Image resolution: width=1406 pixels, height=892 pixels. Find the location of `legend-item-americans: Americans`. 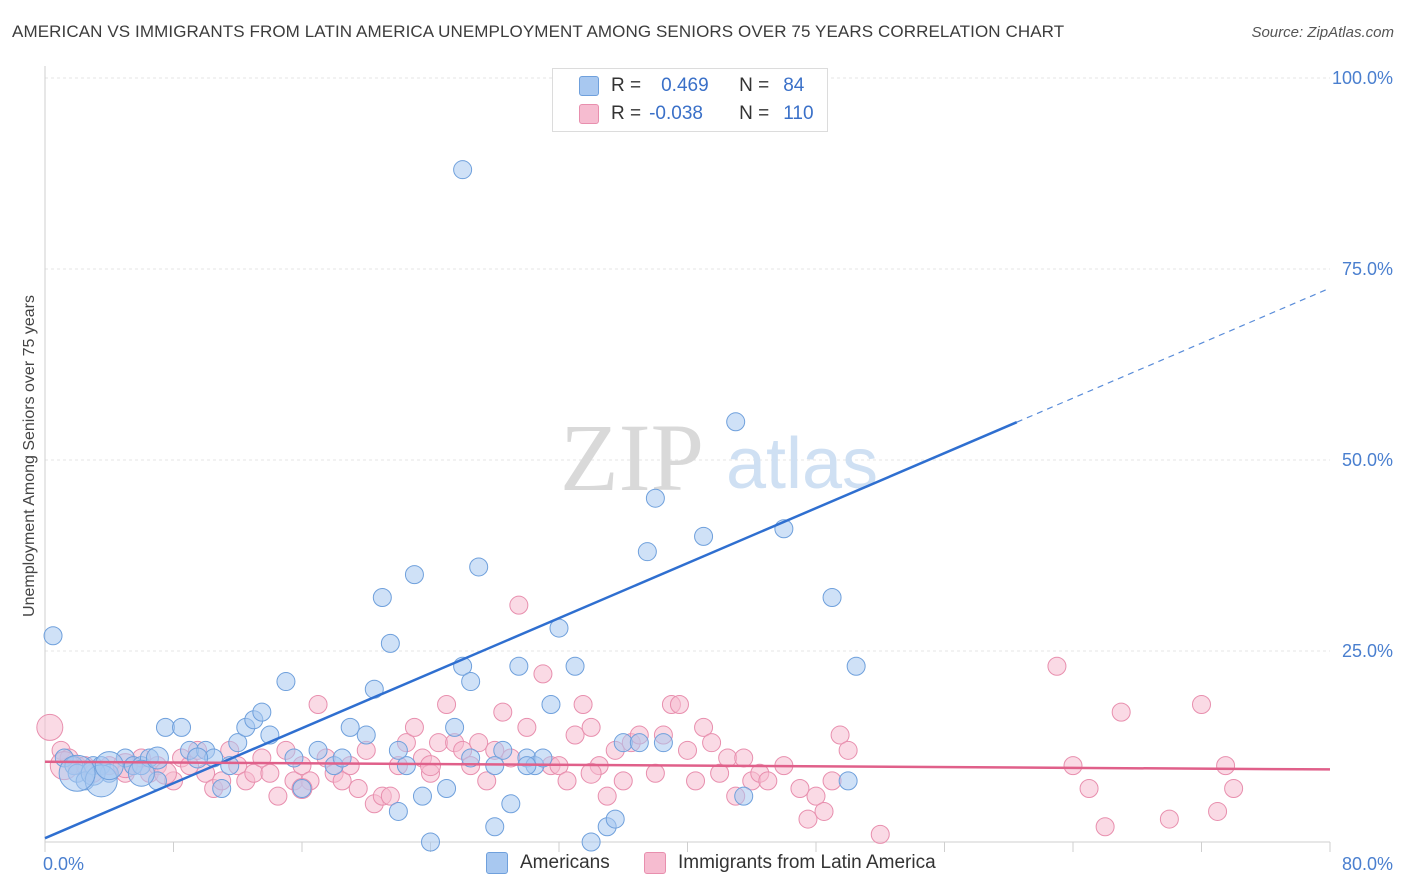

legend-item-americans: Americans is located at coordinates (548, 863).